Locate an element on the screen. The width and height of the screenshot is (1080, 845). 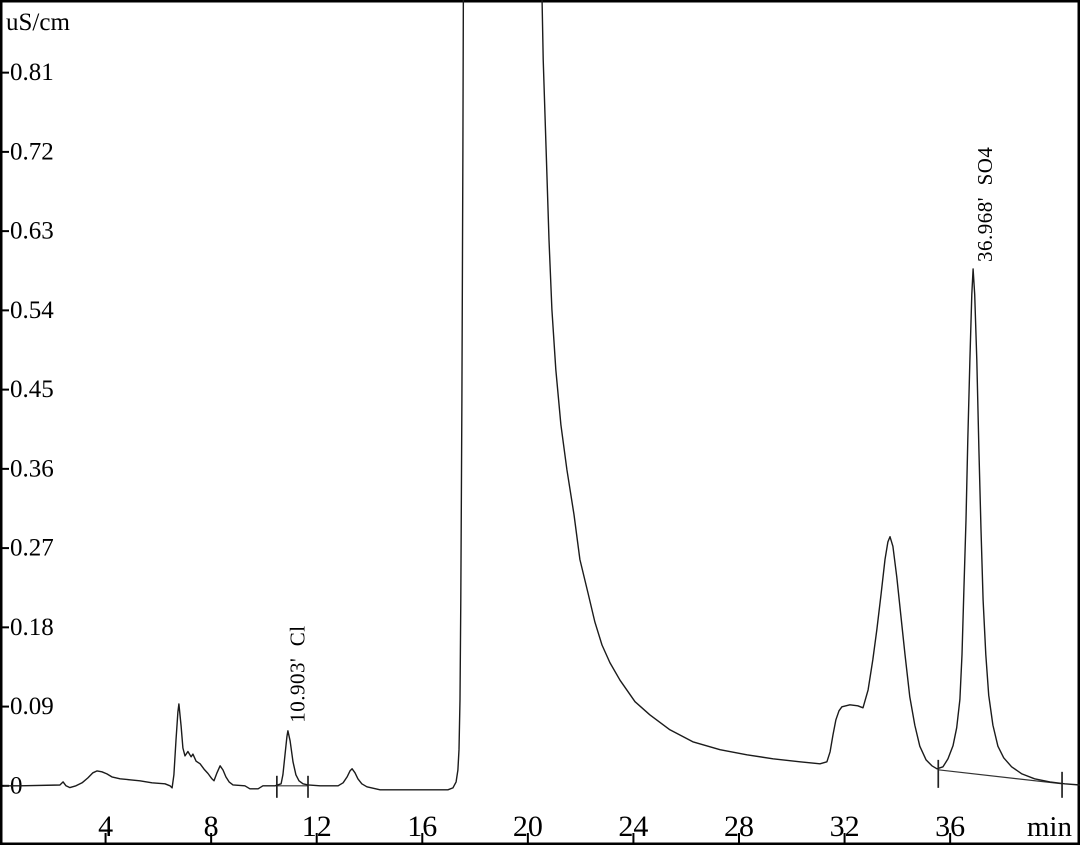
y-tick-label: 0.72 is located at coordinates (32, 151).